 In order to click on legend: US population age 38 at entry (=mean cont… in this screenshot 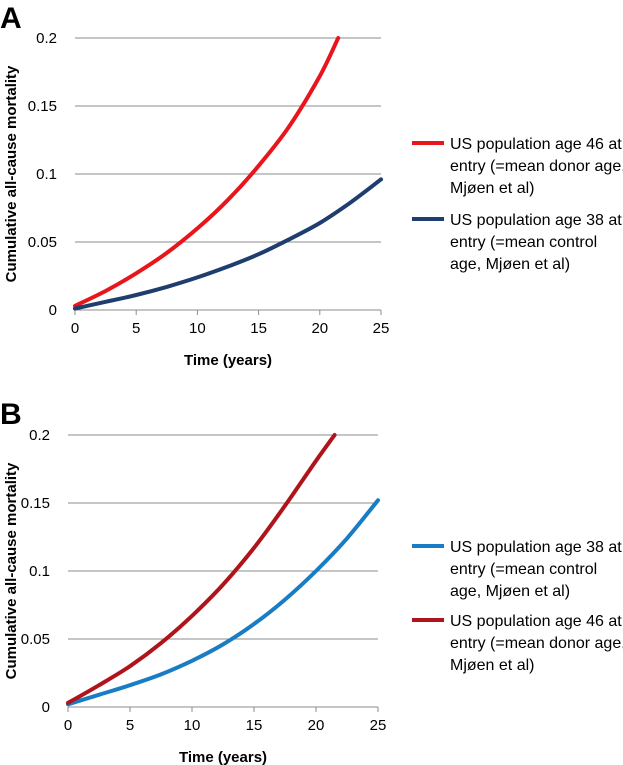, I will do `click(517, 606)`.